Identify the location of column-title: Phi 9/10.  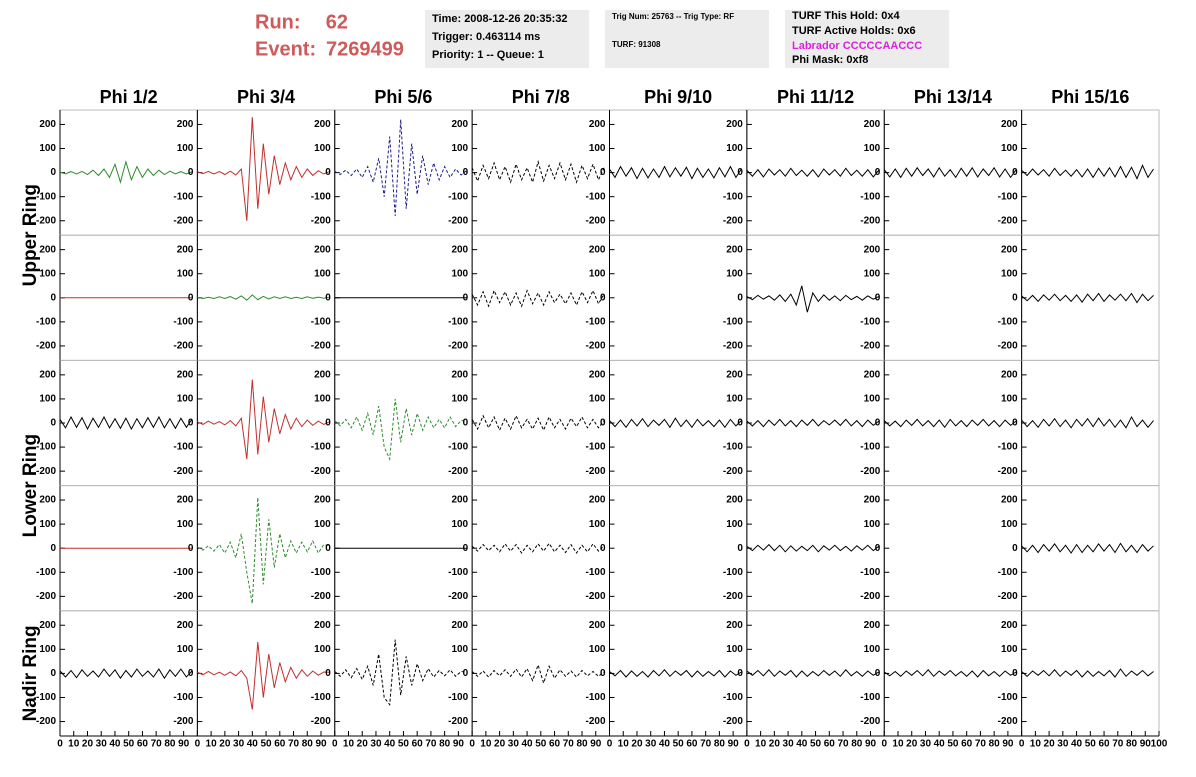
(678, 97).